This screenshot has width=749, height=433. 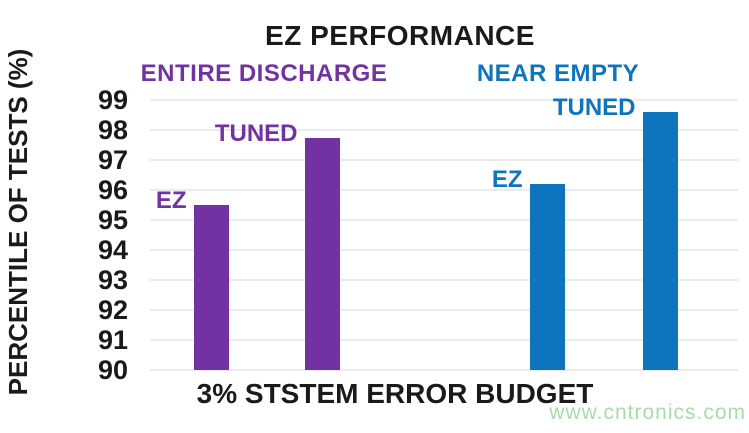 I want to click on x-axis-label: 3% STSTEM ERROR BUDGET, so click(x=395, y=393).